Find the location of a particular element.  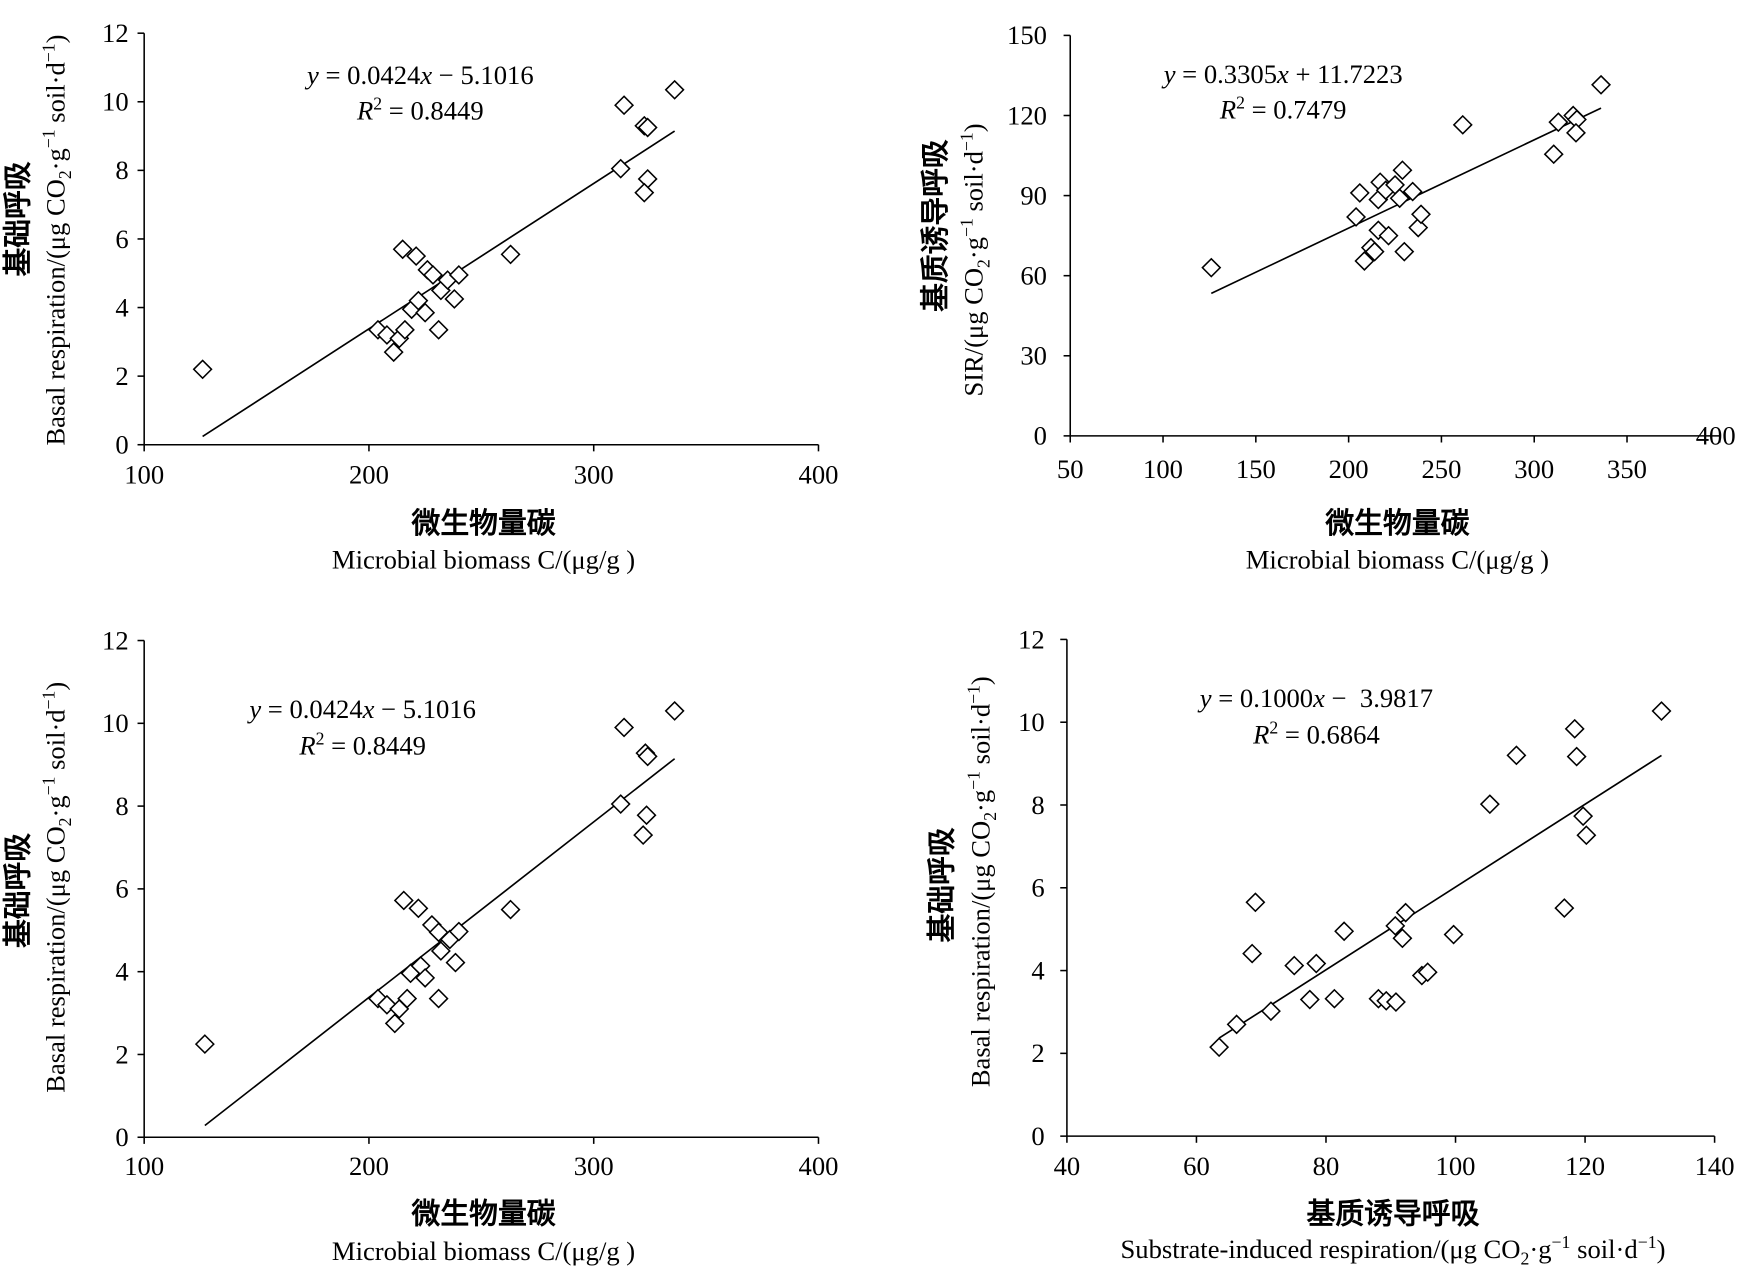

regression-equation: y = 0.0424x − 5.1016 is located at coordinates (419, 75).